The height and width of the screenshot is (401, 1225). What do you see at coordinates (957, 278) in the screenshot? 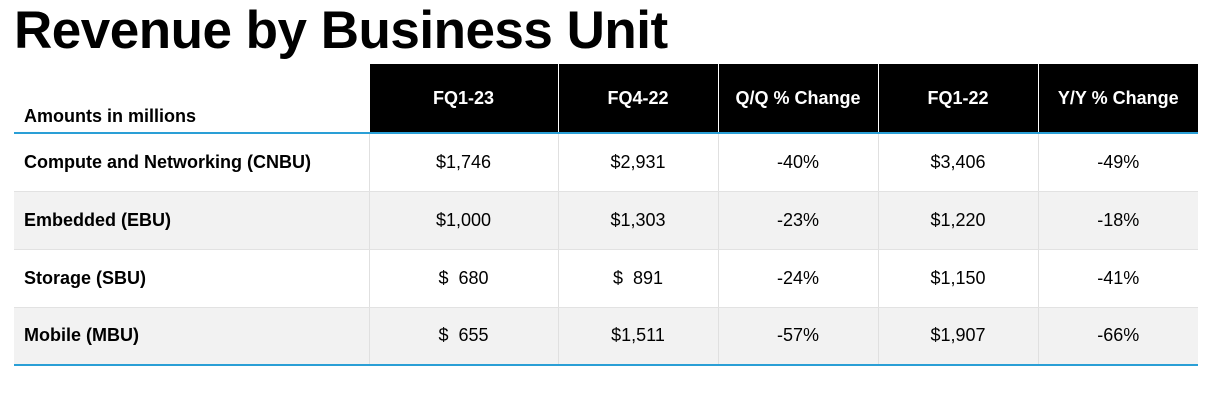
I see `table-cell: $1,150` at bounding box center [957, 278].